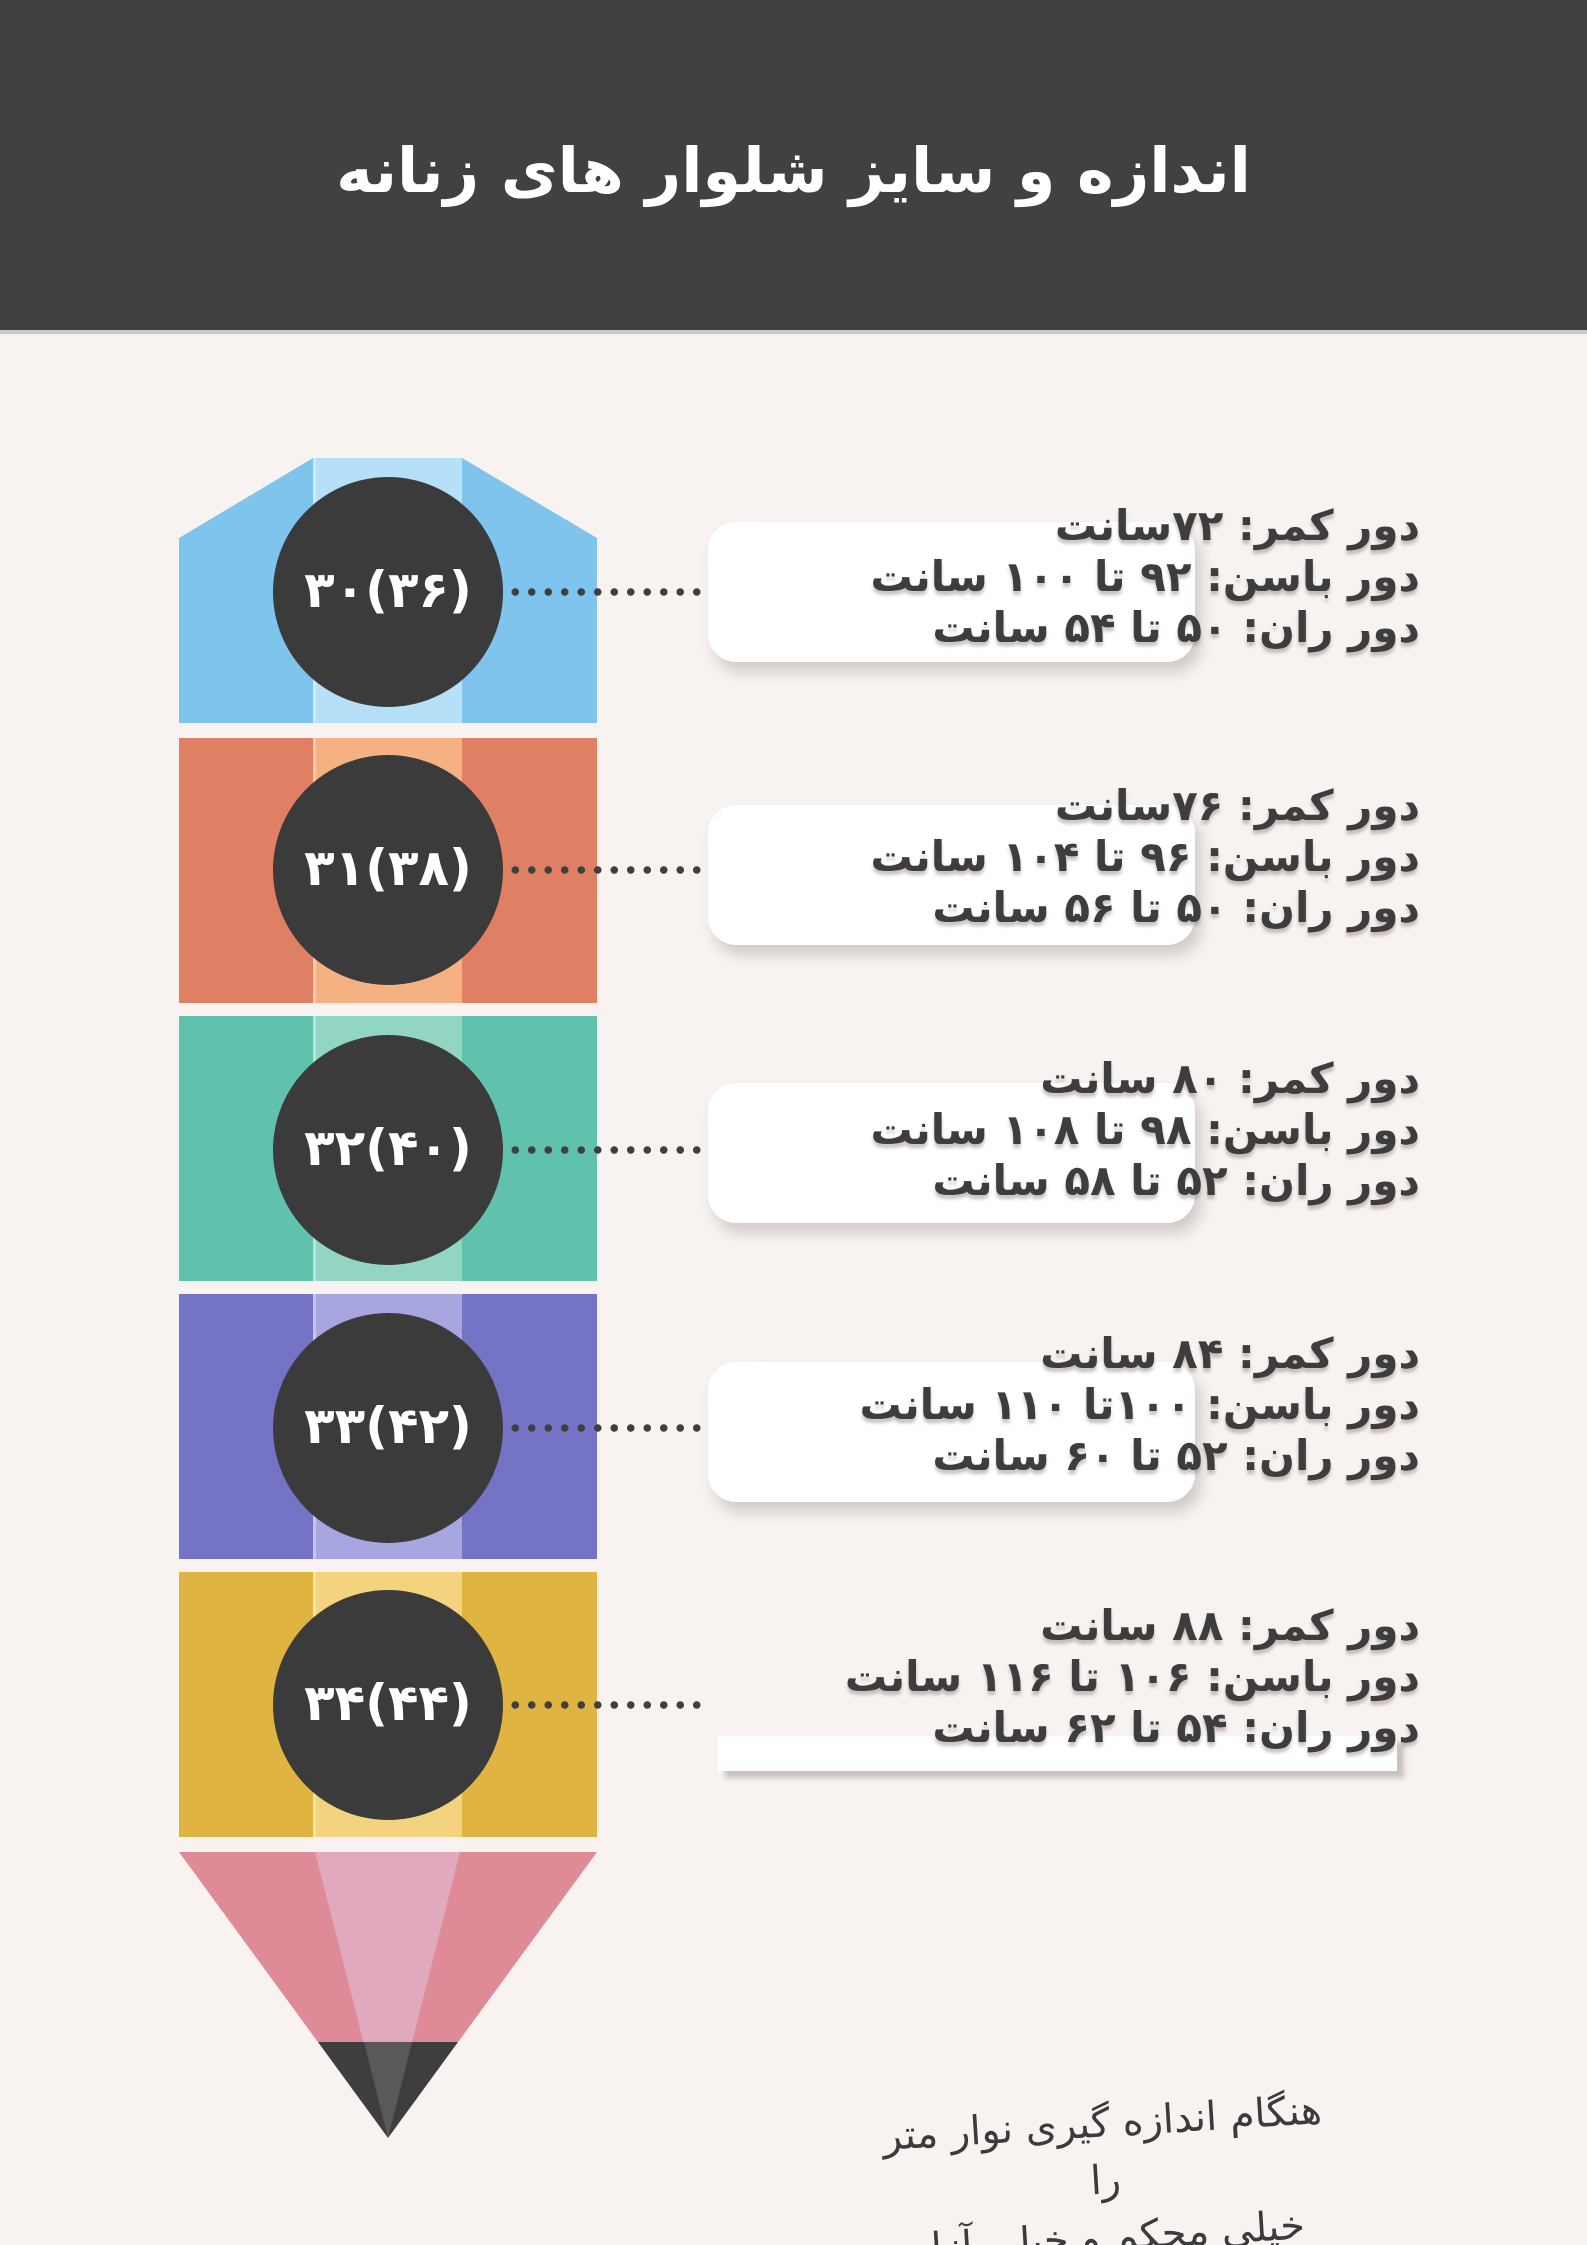  I want to click on size-badge-label: ۳۳(۴۲), so click(388, 1426).